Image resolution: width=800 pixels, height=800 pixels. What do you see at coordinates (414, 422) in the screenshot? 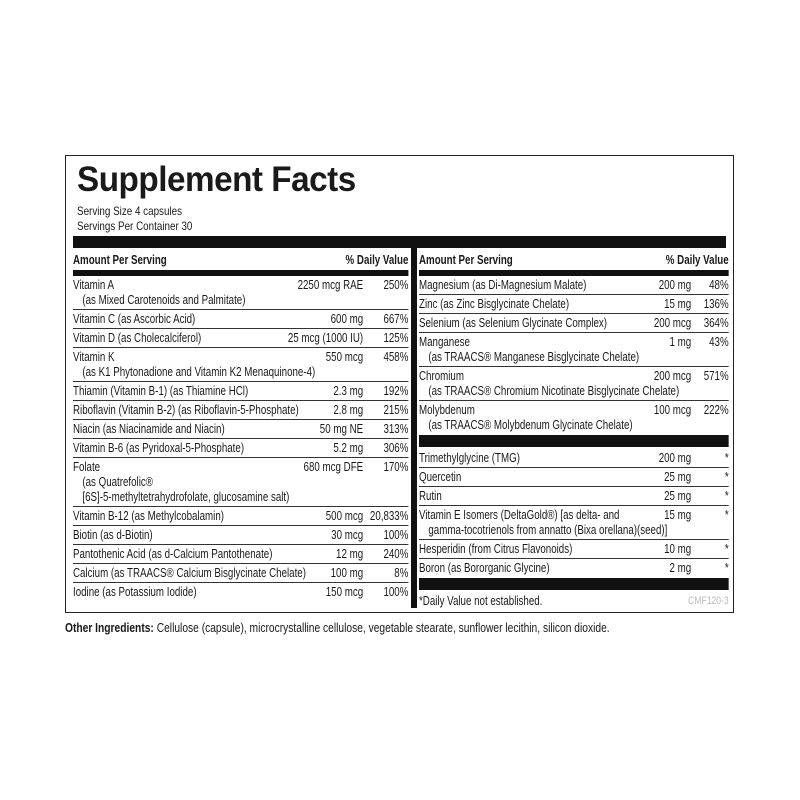
I see `column-divider` at bounding box center [414, 422].